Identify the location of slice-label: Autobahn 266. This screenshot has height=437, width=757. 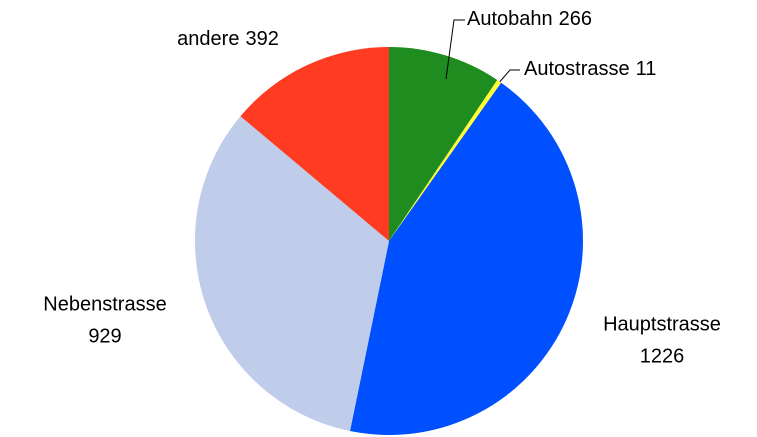
(529, 19).